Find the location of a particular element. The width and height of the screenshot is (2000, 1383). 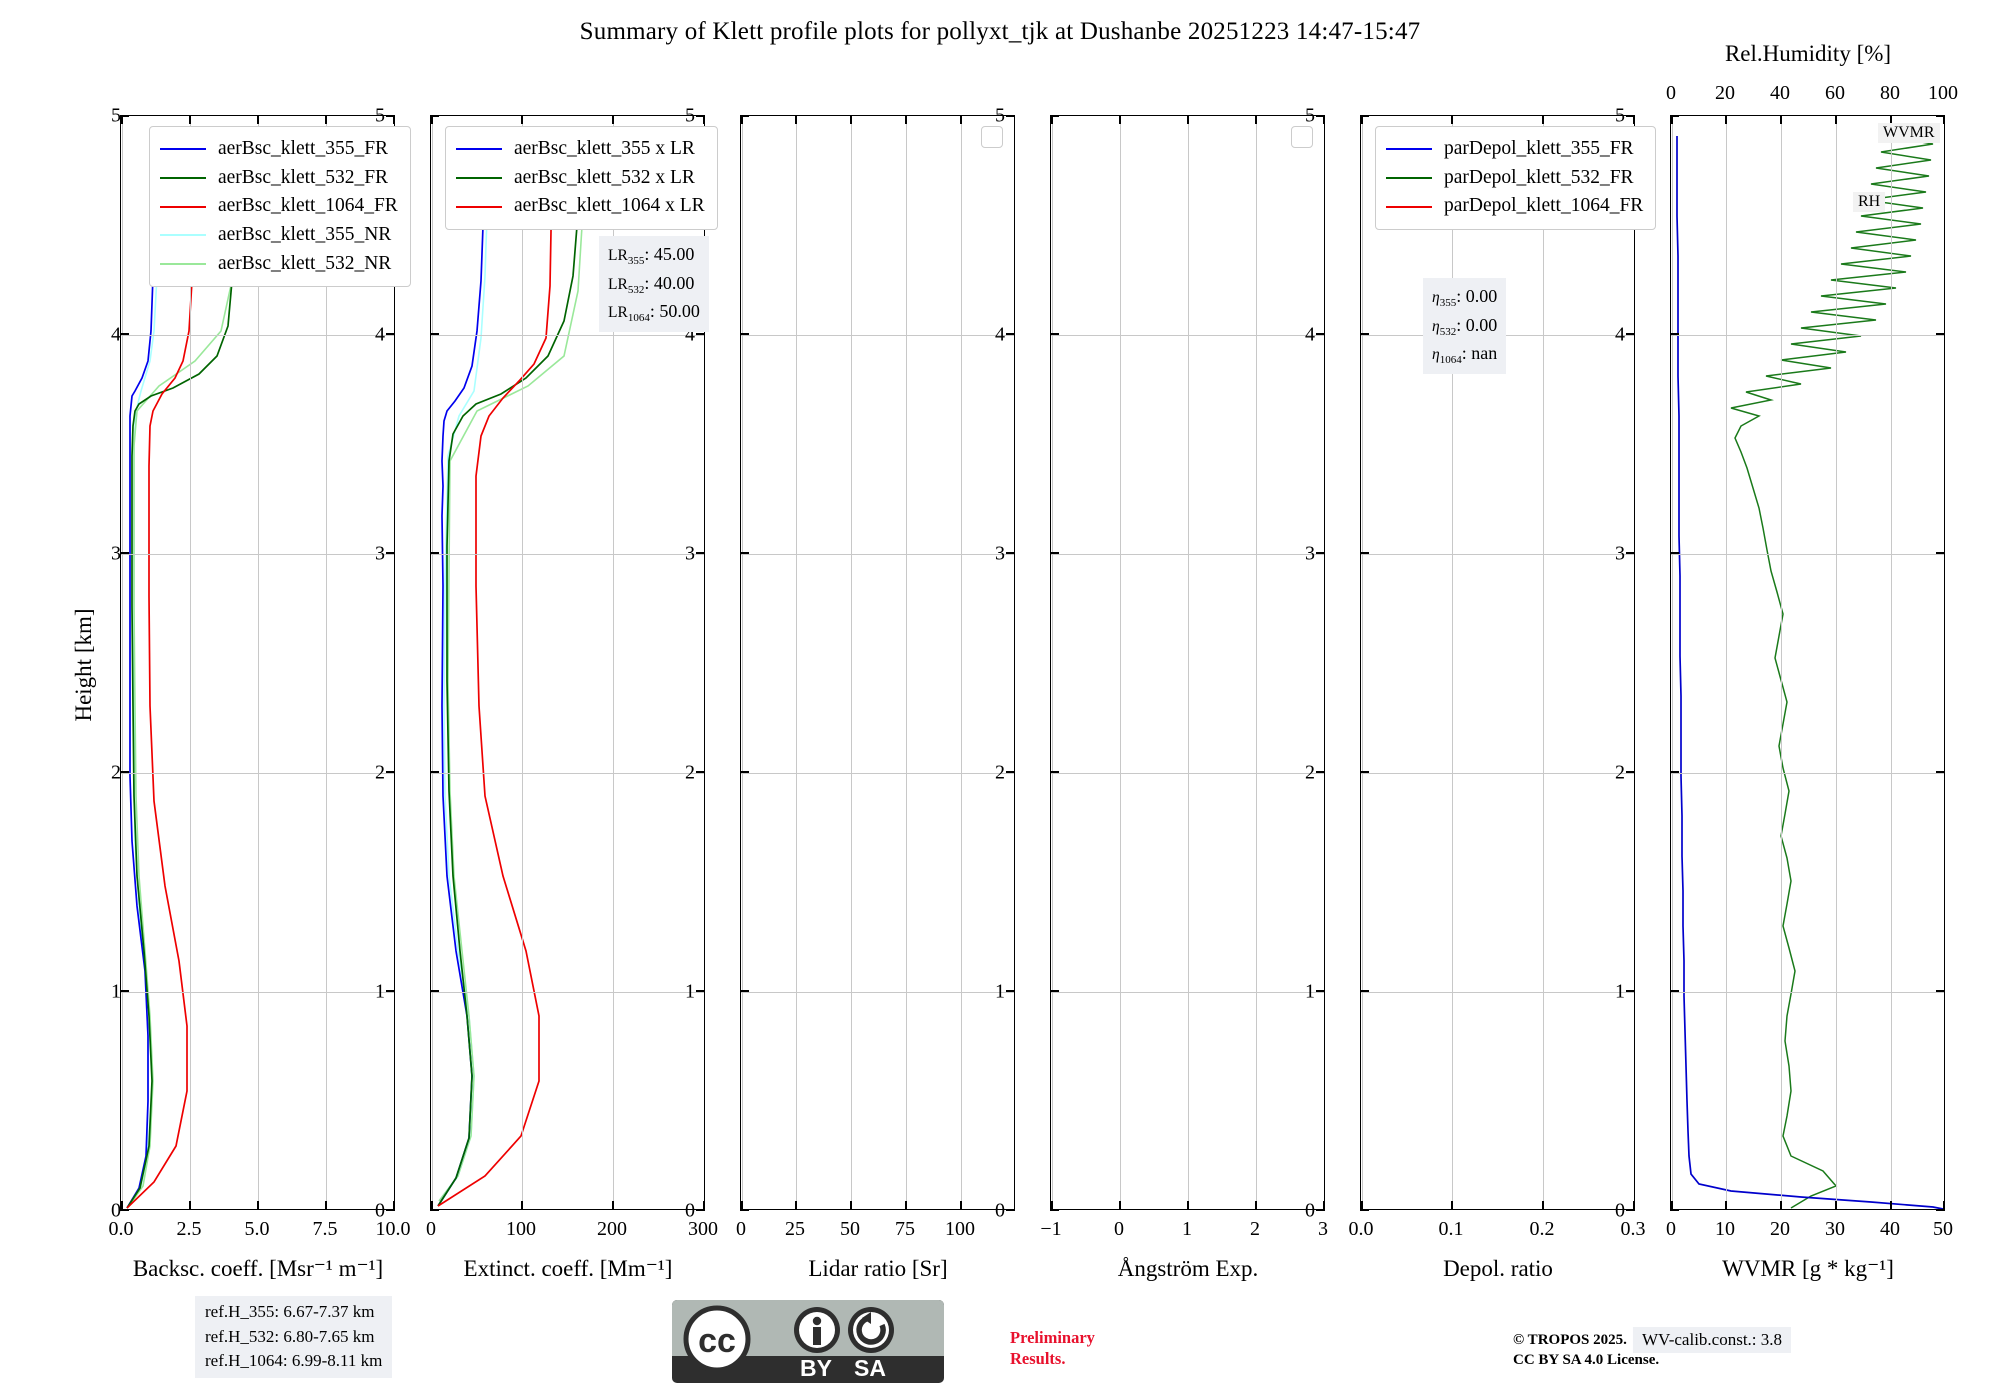

legend-item: aerBsc_klett_355_NR is located at coordinates (279, 235).